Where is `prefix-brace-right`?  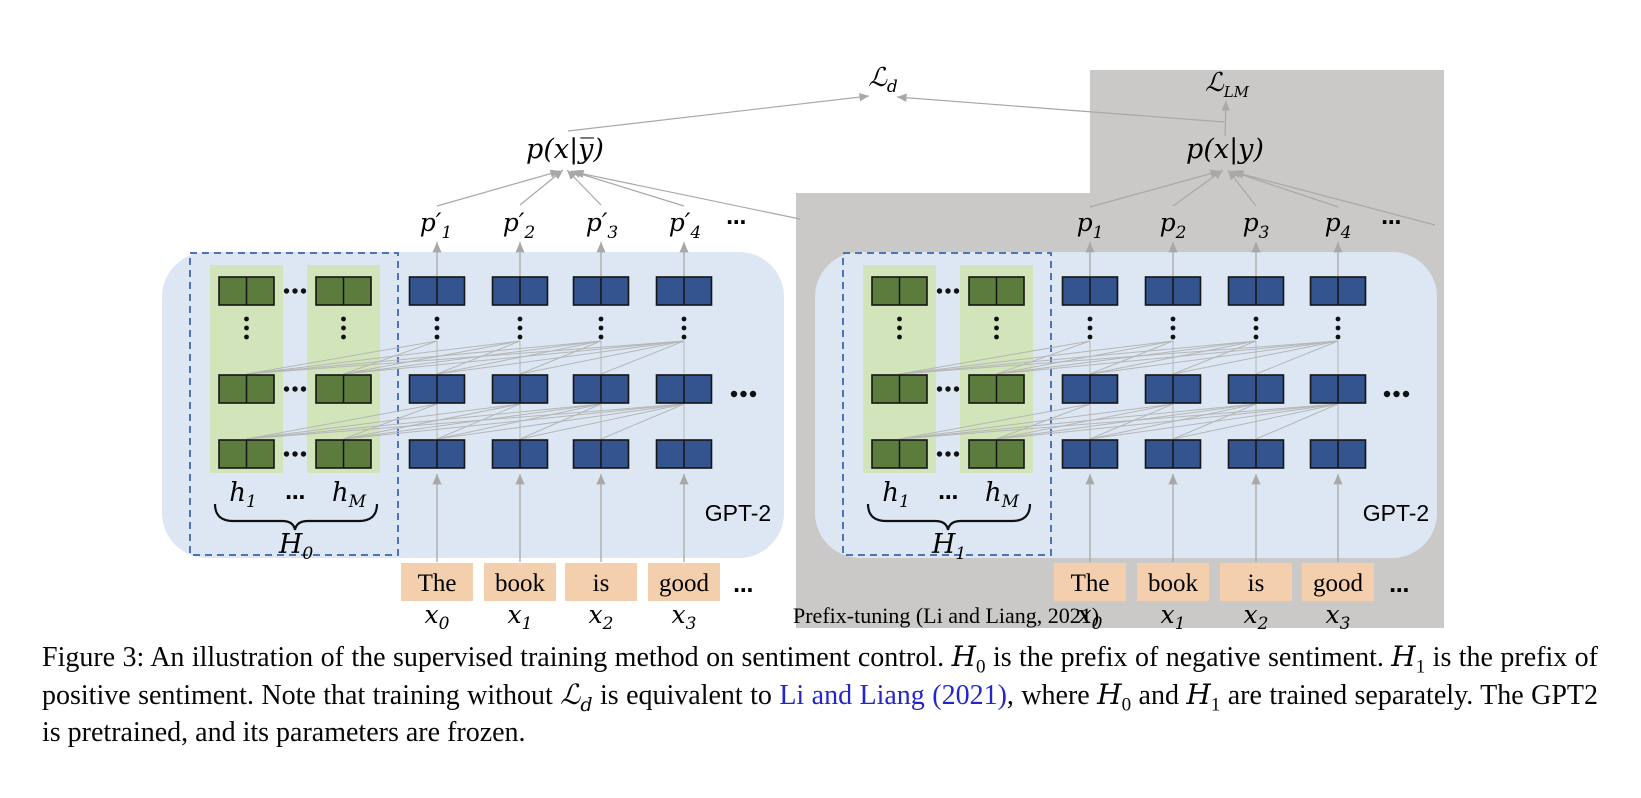 prefix-brace-right is located at coordinates (949, 517).